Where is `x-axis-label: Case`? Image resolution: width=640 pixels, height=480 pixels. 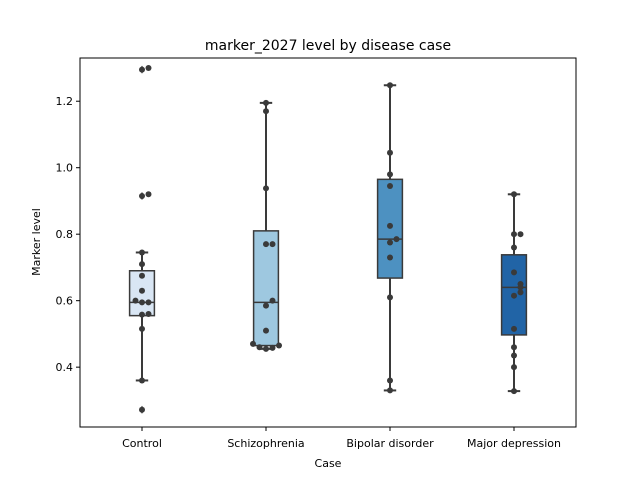 x-axis-label: Case is located at coordinates (328, 463).